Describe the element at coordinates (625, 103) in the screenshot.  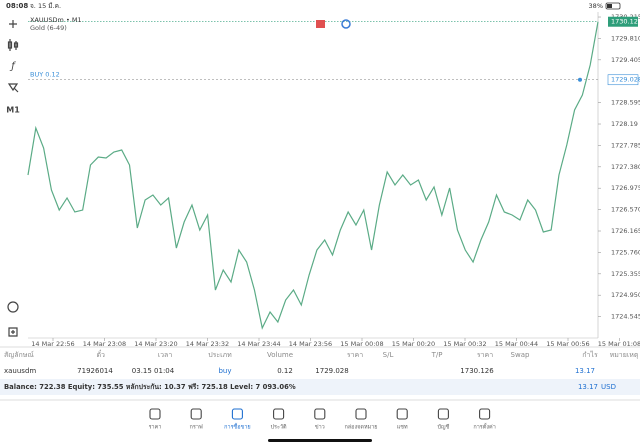
I see `y-tick-label: 1728.595` at that location.